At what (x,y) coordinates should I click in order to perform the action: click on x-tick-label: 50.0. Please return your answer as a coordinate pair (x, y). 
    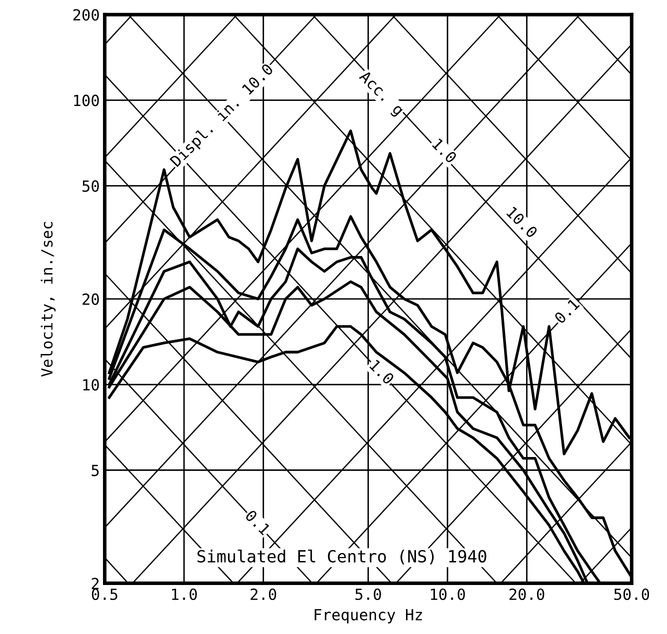
    Looking at the image, I should click on (632, 594).